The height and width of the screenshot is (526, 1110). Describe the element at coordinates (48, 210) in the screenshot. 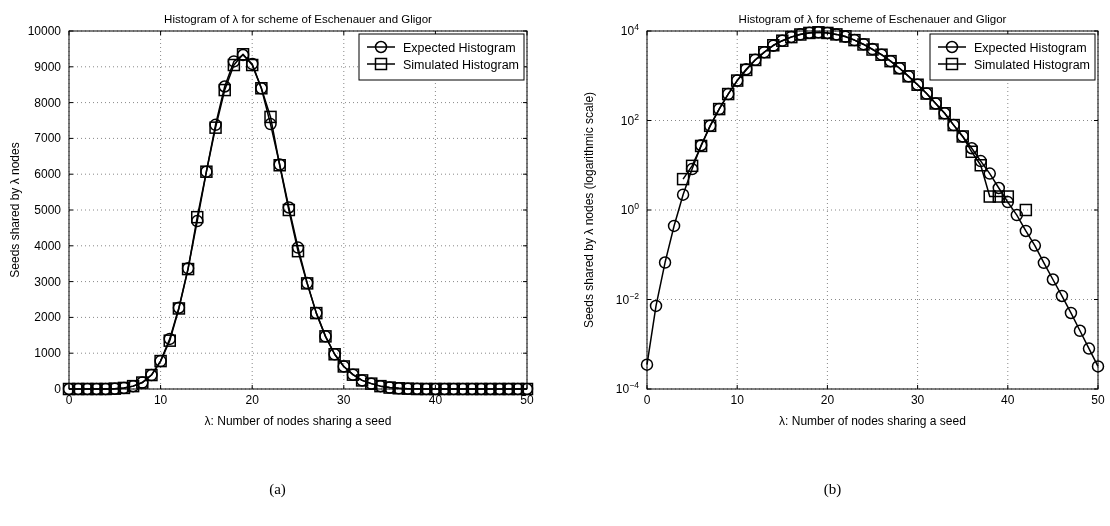

I see `y-tick-label: 5000` at that location.